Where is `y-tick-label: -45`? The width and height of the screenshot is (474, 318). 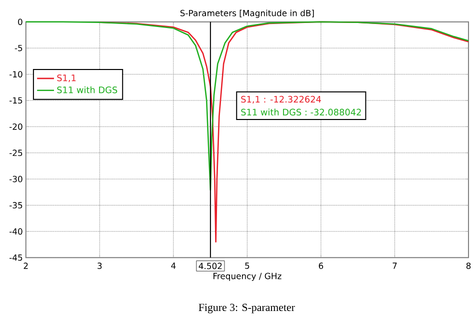
y-tick-label: -45 is located at coordinates (16, 257).